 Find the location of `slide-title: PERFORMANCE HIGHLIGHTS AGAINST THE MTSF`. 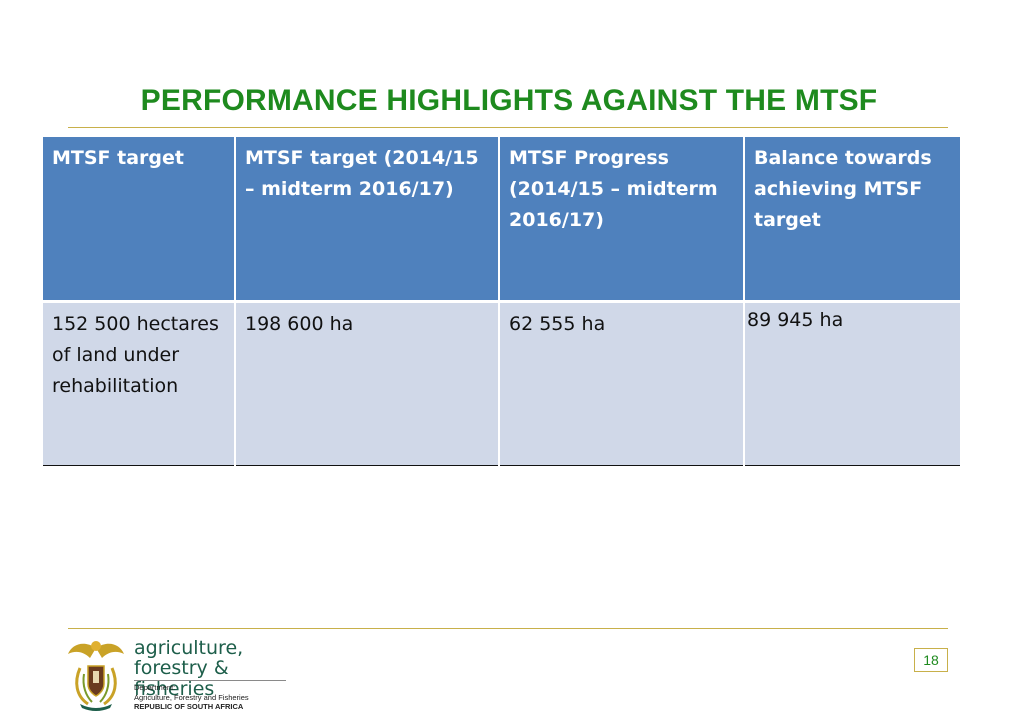

slide-title: PERFORMANCE HIGHLIGHTS AGAINST THE MTSF is located at coordinates (509, 100).